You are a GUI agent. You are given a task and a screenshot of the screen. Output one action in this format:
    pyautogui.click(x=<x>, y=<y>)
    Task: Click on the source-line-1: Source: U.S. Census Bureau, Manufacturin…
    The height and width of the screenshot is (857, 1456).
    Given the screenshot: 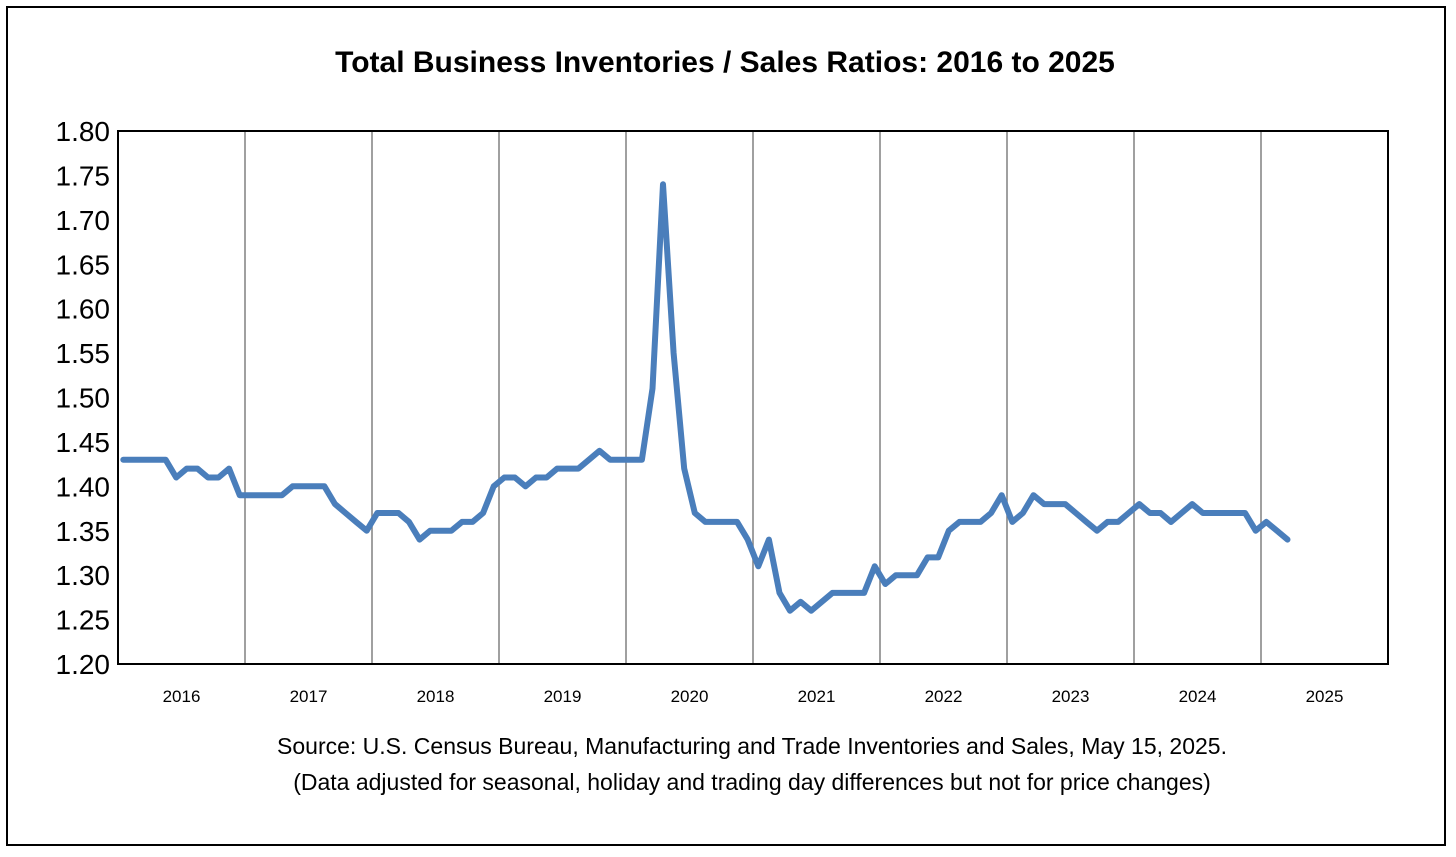 What is the action you would take?
    pyautogui.click(x=752, y=746)
    